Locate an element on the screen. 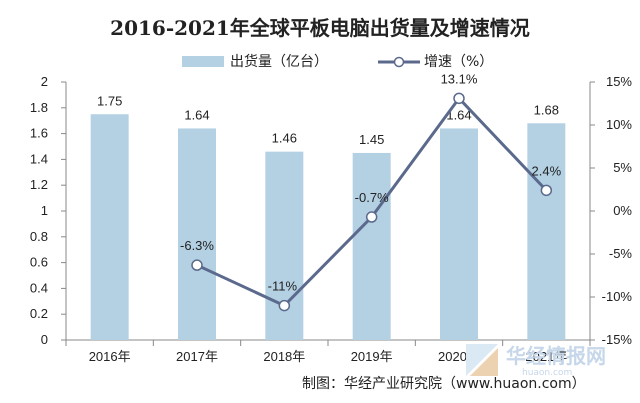 Image resolution: width=640 pixels, height=403 pixels. y-left-tick-label: 1.4 is located at coordinates (39, 158).